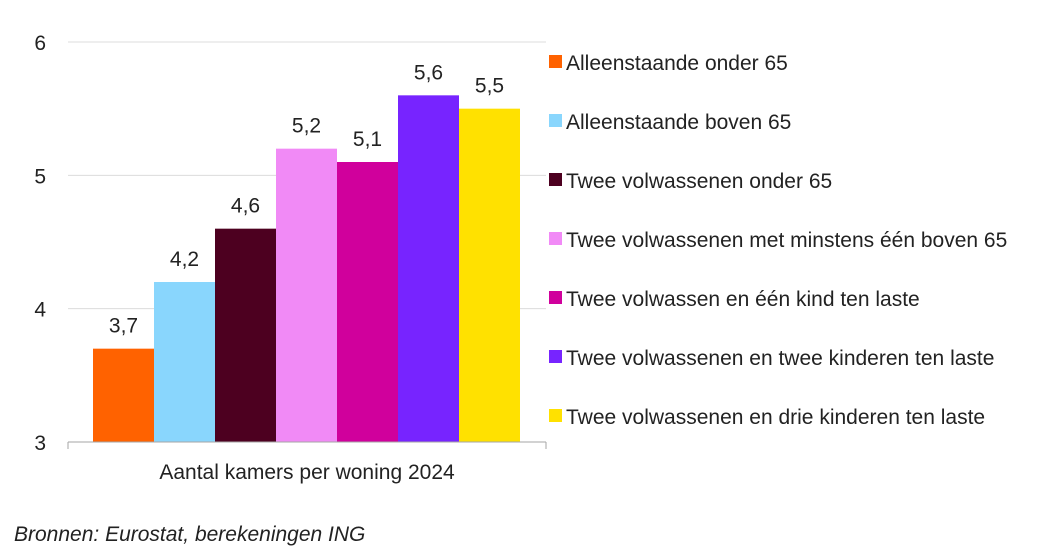  Describe the element at coordinates (678, 122) in the screenshot. I see `legend-label: Alleenstaande boven 65` at that location.